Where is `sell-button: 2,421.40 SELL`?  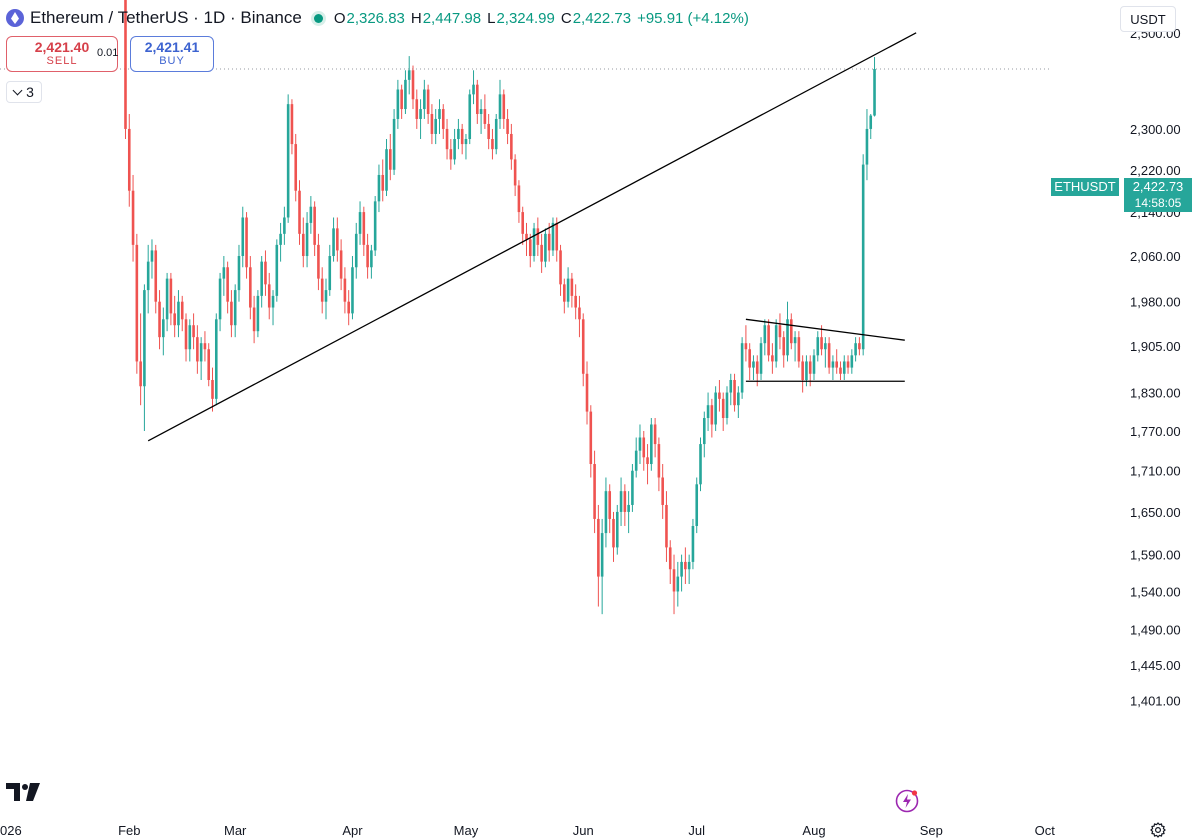 sell-button: 2,421.40 SELL is located at coordinates (62, 54).